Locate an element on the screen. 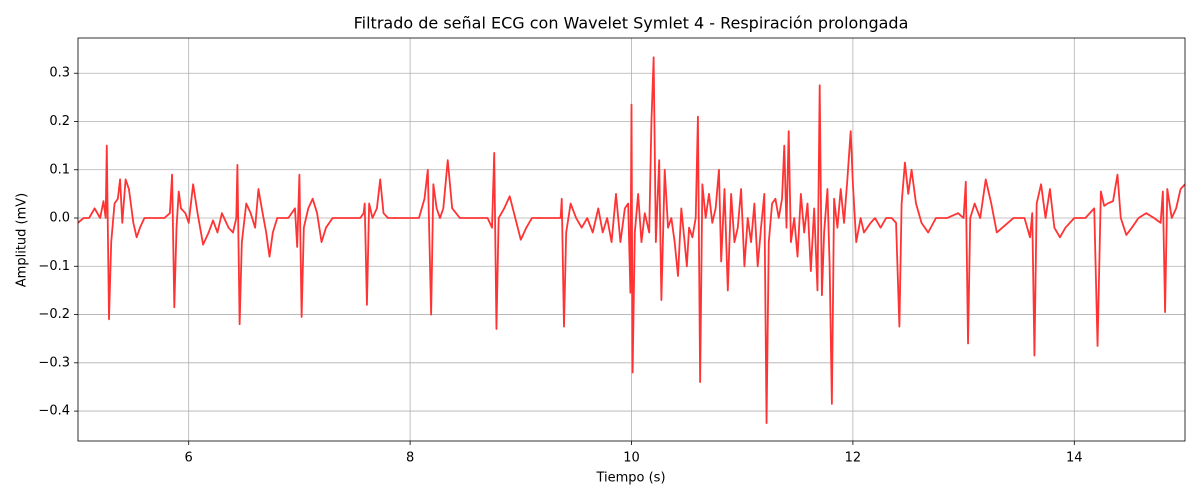 This screenshot has width=1200, height=500. y-tick-label: −0.1 is located at coordinates (54, 266).